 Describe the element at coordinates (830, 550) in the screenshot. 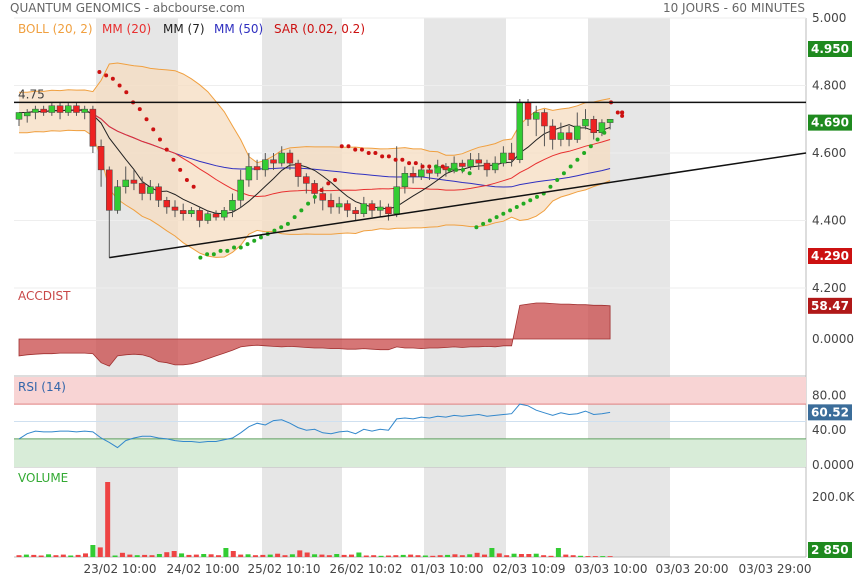

I see `volume-last-tag: 2 850` at that location.